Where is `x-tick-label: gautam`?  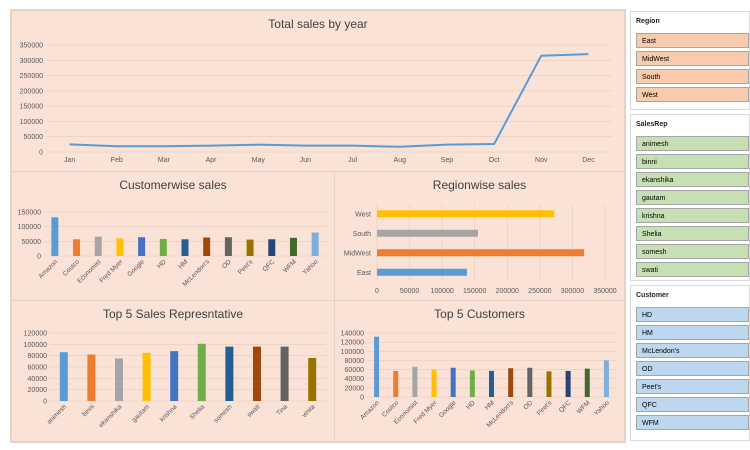
x-tick-label: gautam is located at coordinates (141, 413).